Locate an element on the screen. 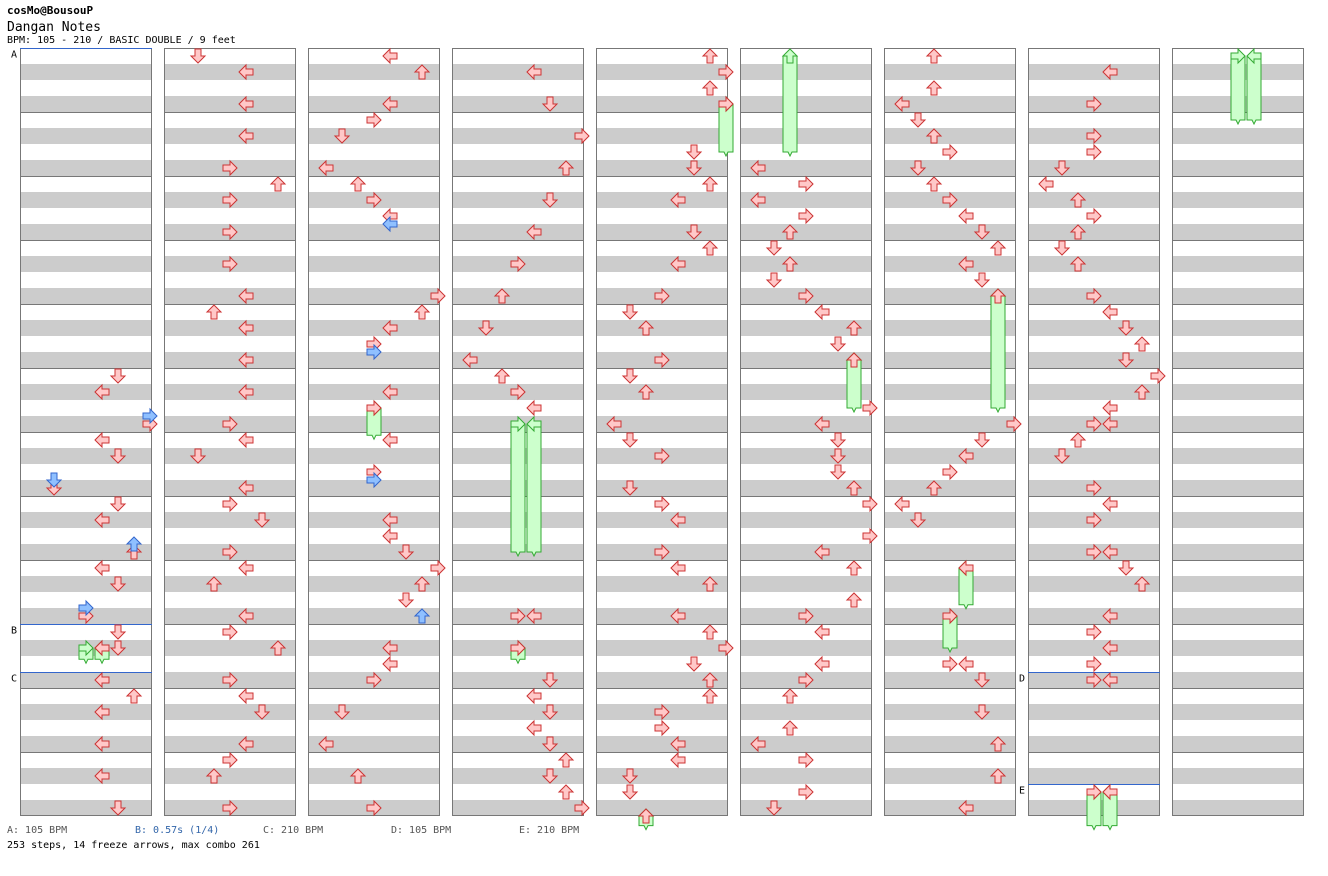 Image resolution: width=1328 pixels, height=876 pixels. legend-a: A: 105 BPM is located at coordinates (37, 830).